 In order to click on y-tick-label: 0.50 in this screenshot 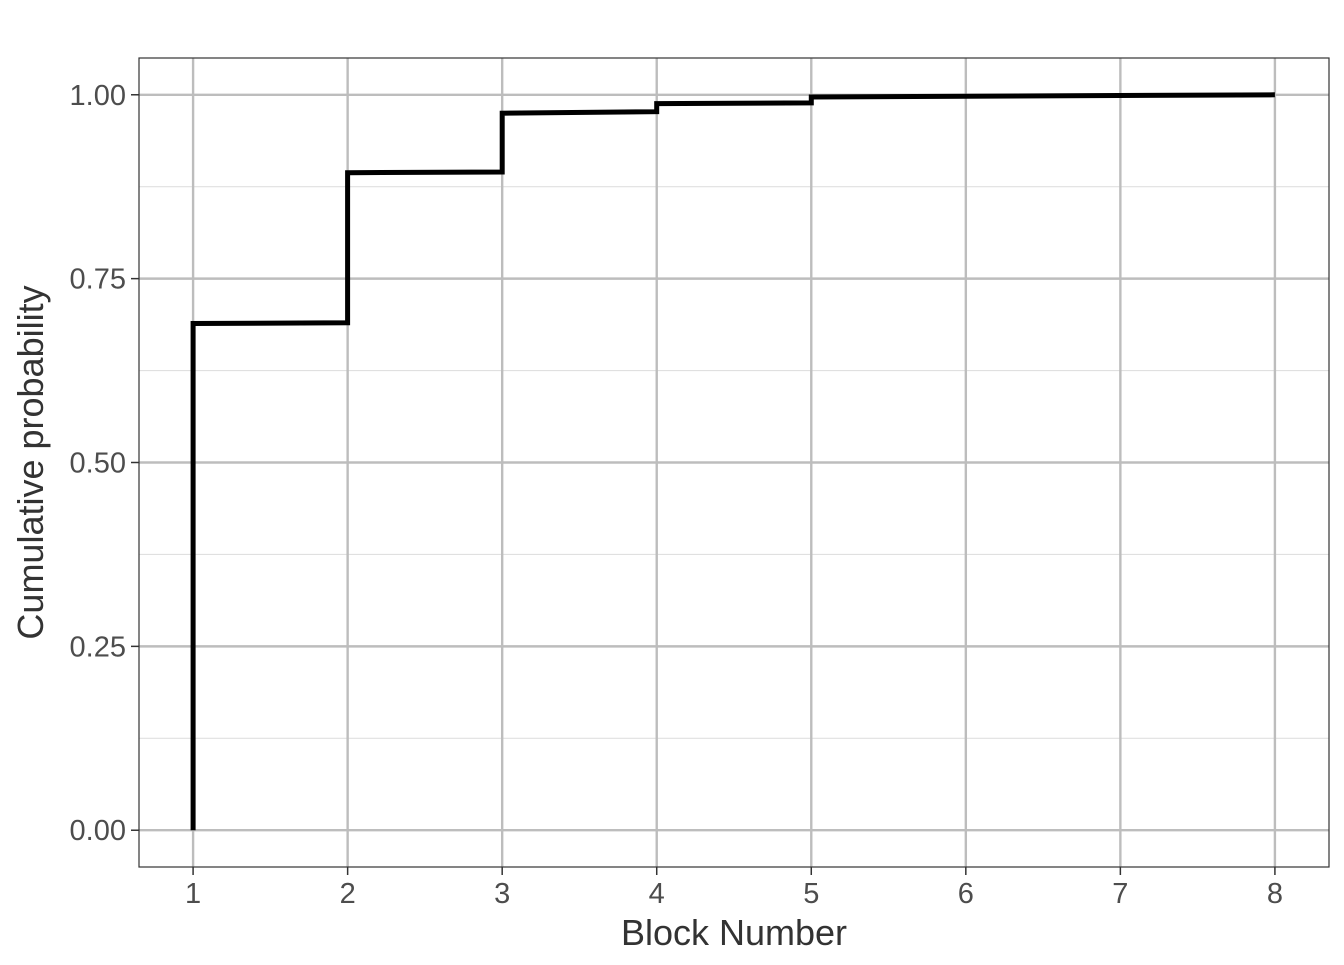, I will do `click(98, 464)`.